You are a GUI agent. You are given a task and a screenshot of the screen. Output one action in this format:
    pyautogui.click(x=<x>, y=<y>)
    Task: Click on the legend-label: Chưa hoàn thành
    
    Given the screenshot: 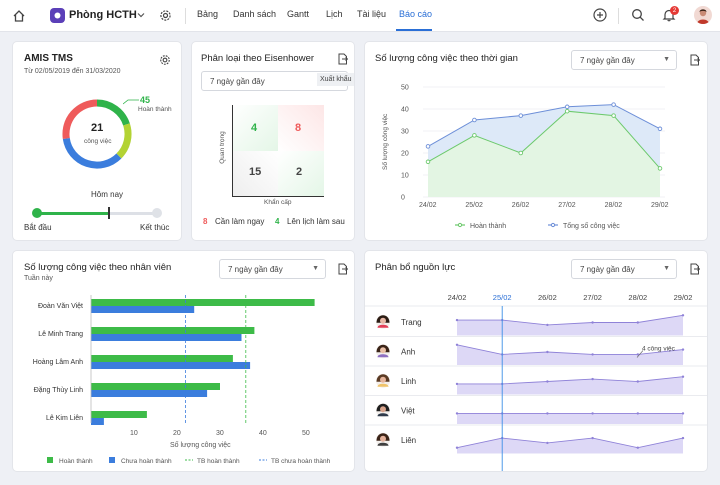 What is the action you would take?
    pyautogui.click(x=146, y=461)
    